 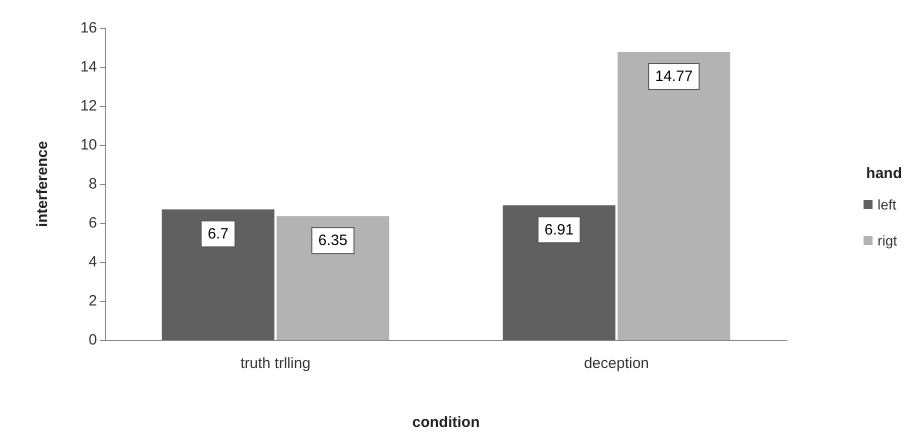 What do you see at coordinates (88, 67) in the screenshot?
I see `y-tick-label: 14` at bounding box center [88, 67].